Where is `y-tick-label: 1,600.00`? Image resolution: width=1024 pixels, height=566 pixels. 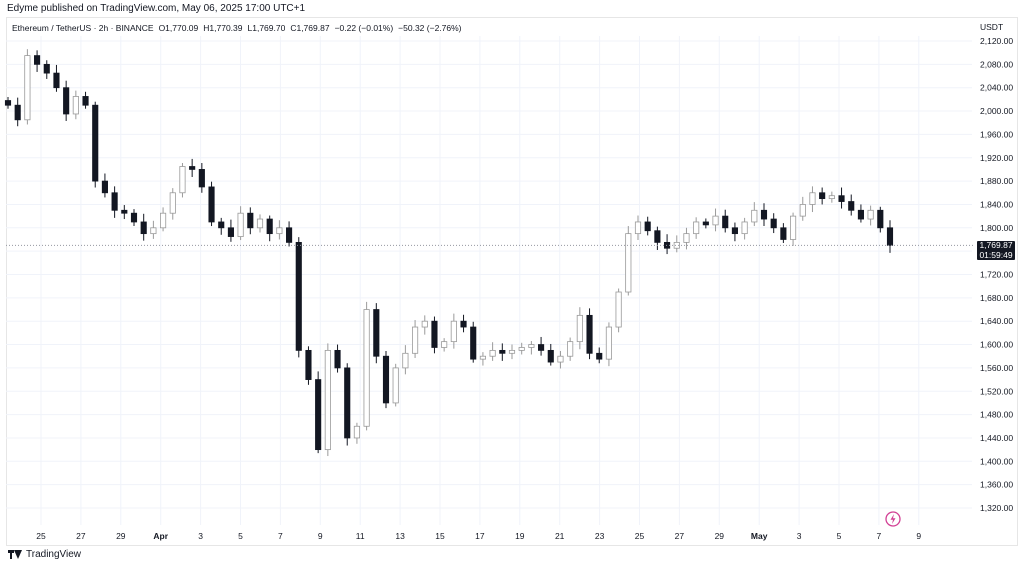 y-tick-label: 1,600.00 is located at coordinates (996, 345).